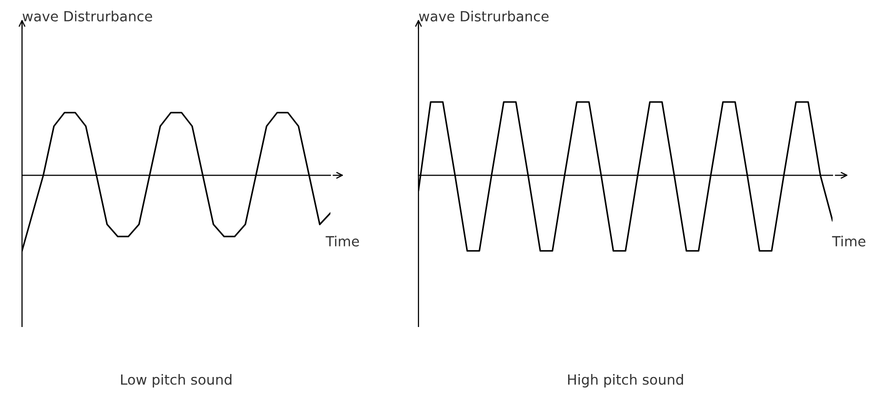 The height and width of the screenshot is (403, 881). Describe the element at coordinates (176, 381) in the screenshot. I see `text: Low pitch sound` at that location.